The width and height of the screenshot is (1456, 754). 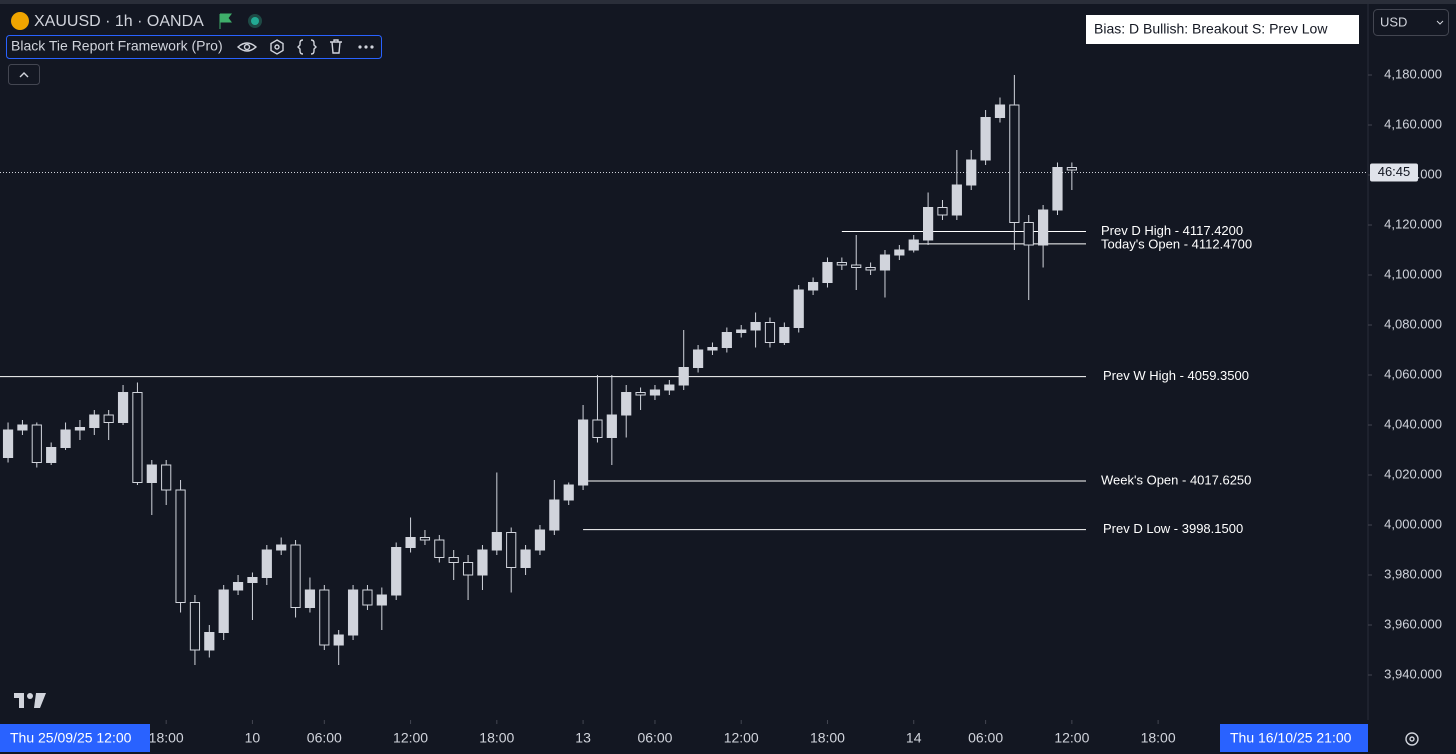 I want to click on settings-icon, so click(x=277, y=47).